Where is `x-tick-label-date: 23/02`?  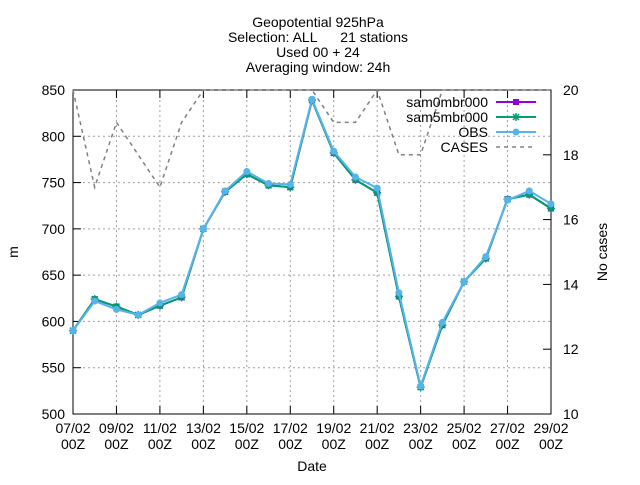 x-tick-label-date: 23/02 is located at coordinates (420, 428).